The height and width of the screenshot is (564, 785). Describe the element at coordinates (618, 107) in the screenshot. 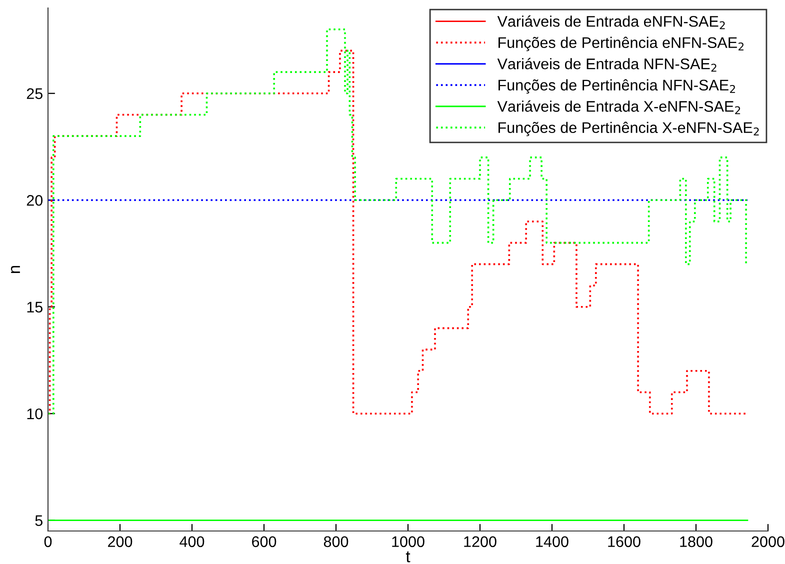

I see `legend-label: Variáveis de Entrada X-eNFN-SAE$_{2}$` at that location.